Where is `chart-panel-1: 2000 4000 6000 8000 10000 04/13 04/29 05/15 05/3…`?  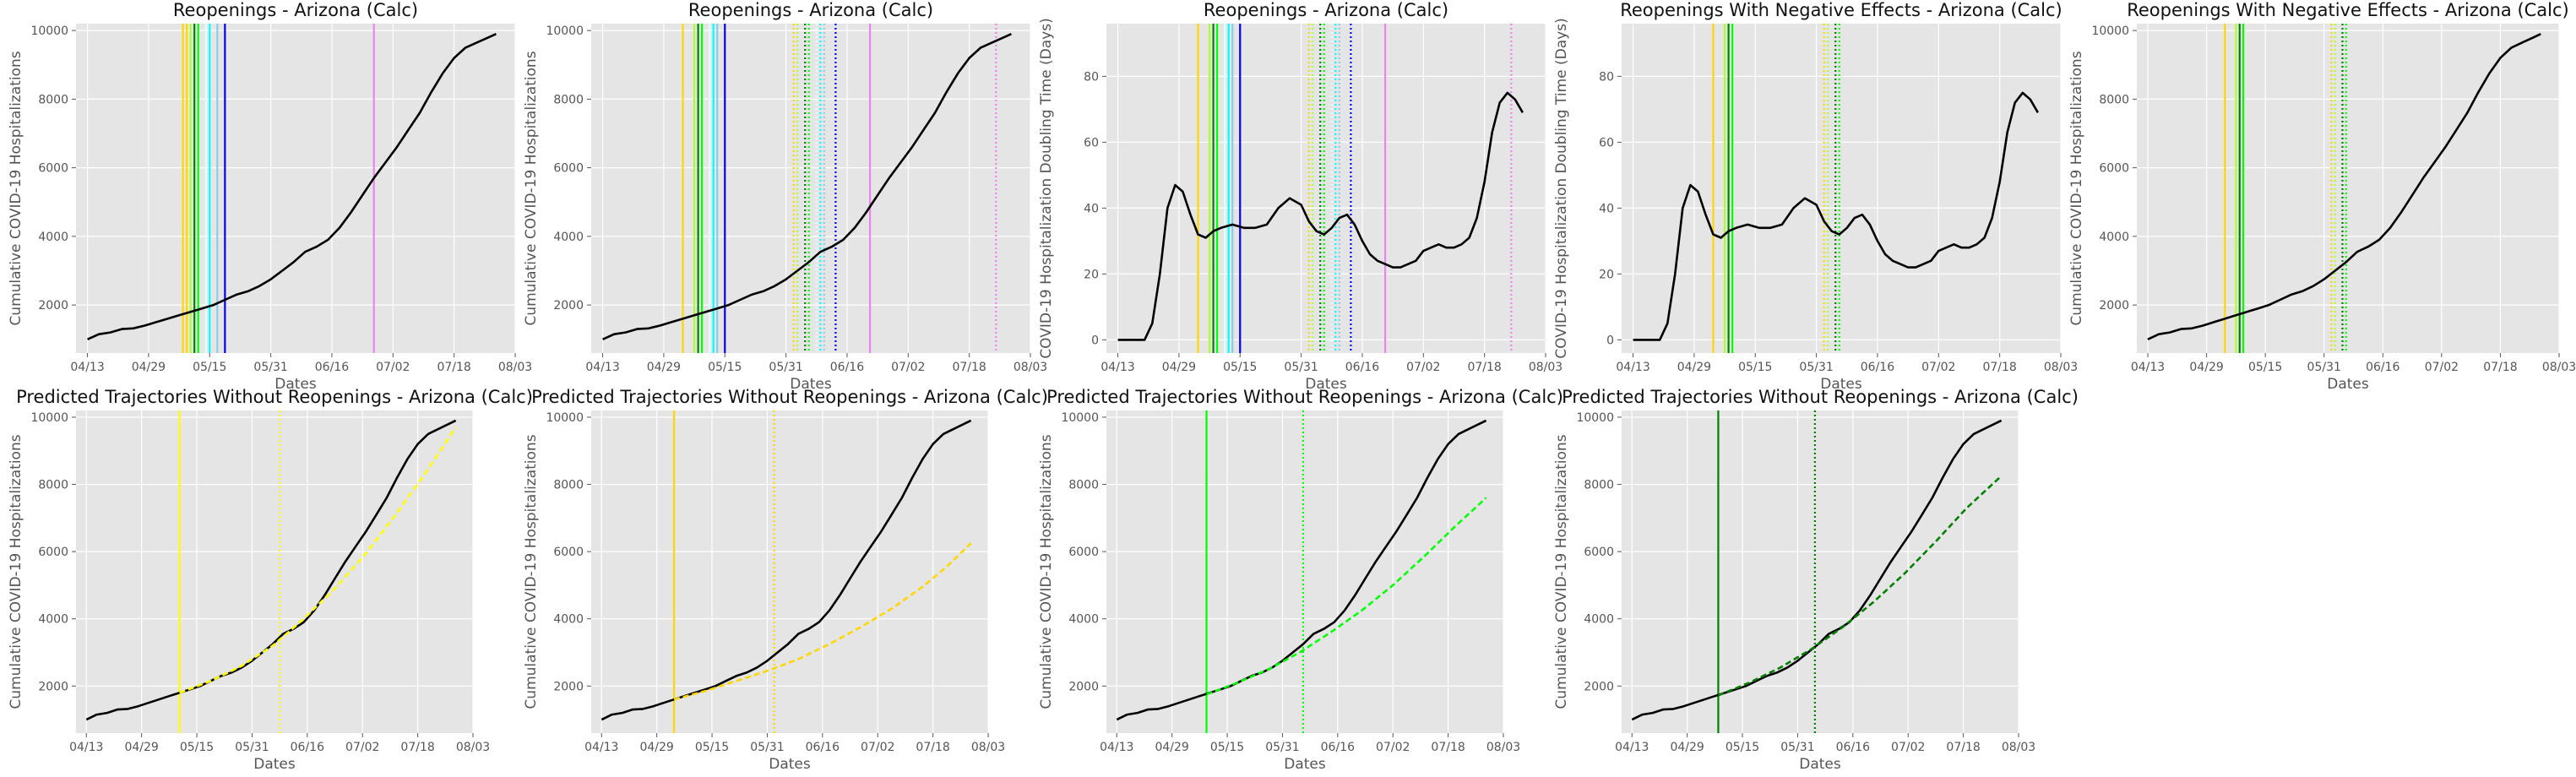
chart-panel-1: 2000 4000 6000 8000 10000 04/13 04/29 05/15 05/3… is located at coordinates (270, 196).